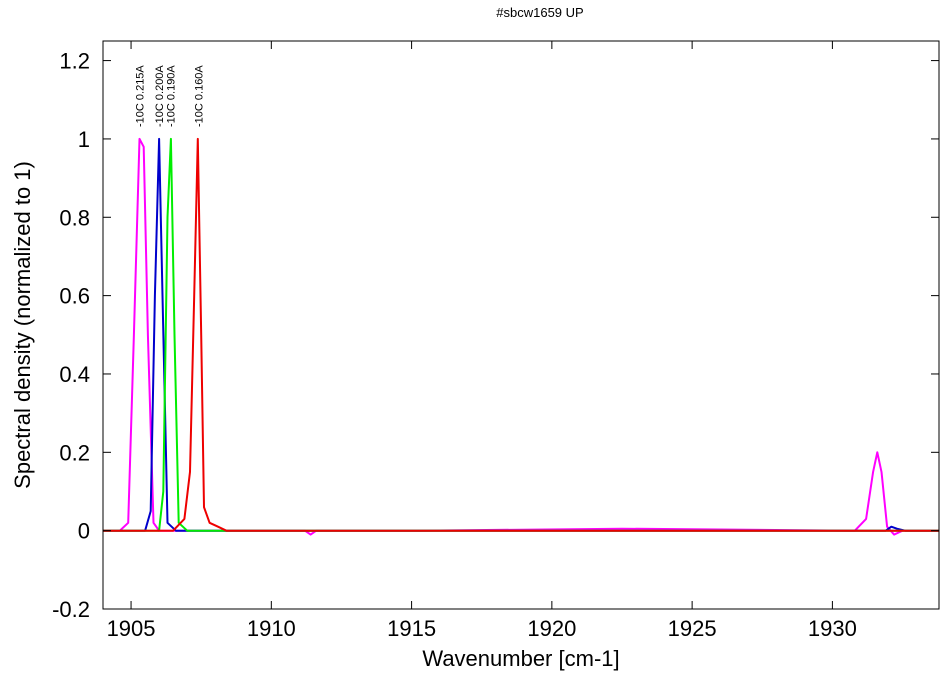 The width and height of the screenshot is (941, 677). I want to click on peak-label: -10C 0.160A, so click(199, 96).